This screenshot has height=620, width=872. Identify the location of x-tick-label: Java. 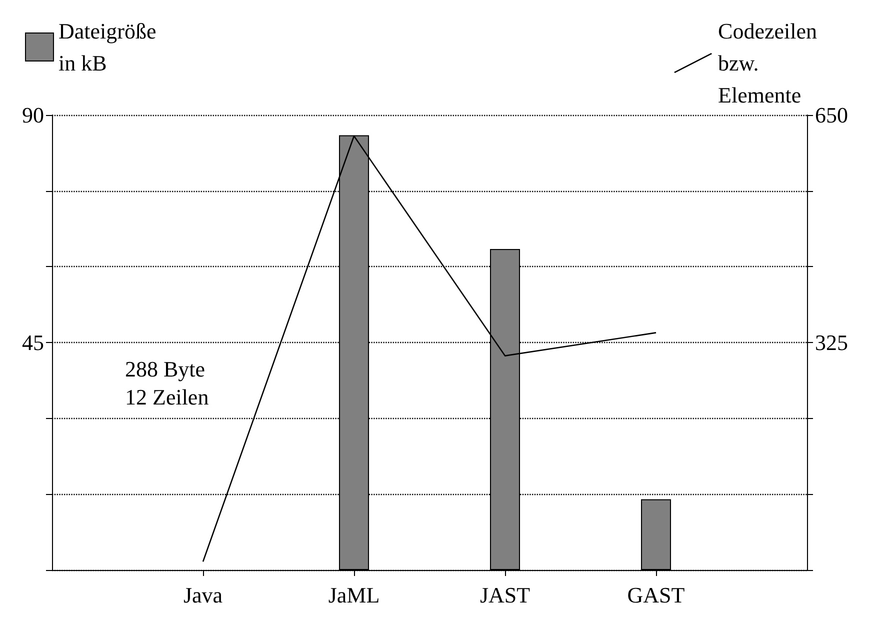
(203, 595).